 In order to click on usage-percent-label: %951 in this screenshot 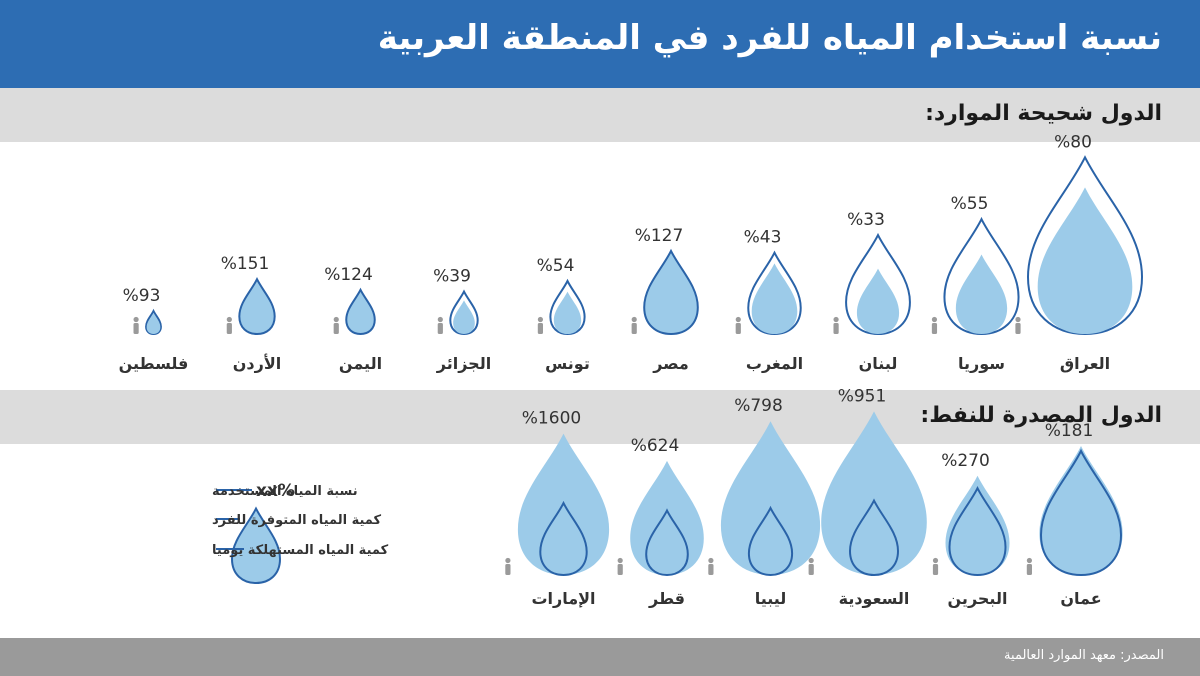, I will do `click(862, 396)`.